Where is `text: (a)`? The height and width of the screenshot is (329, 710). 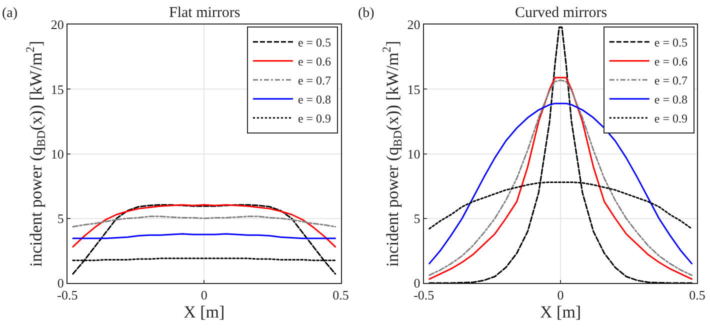
text: (a) is located at coordinates (10, 13).